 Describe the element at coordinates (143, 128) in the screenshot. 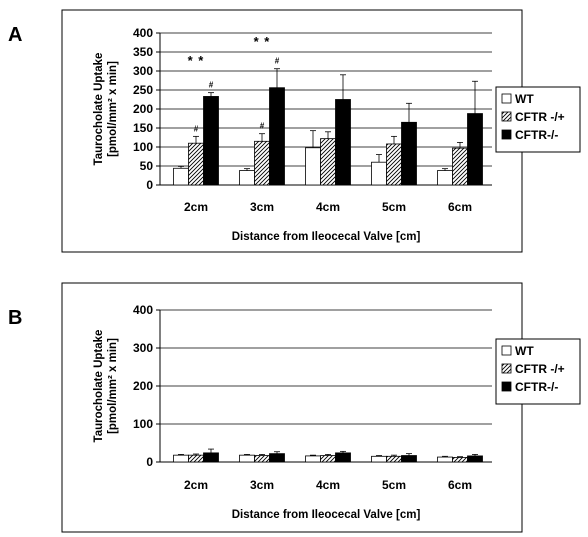

I see `y-tick-label: 150` at that location.